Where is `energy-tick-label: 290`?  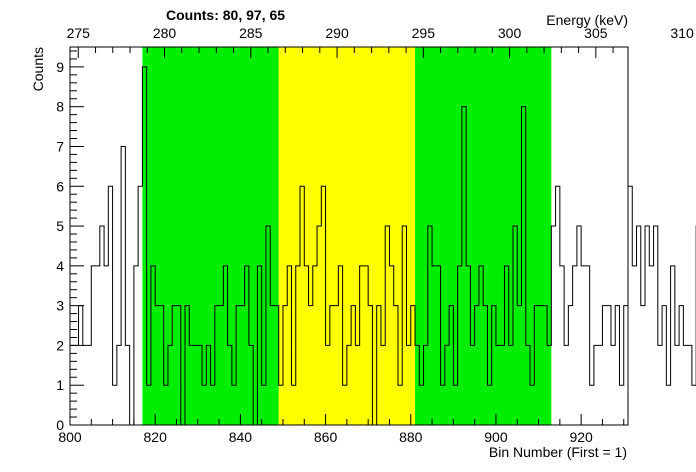 energy-tick-label: 290 is located at coordinates (337, 33).